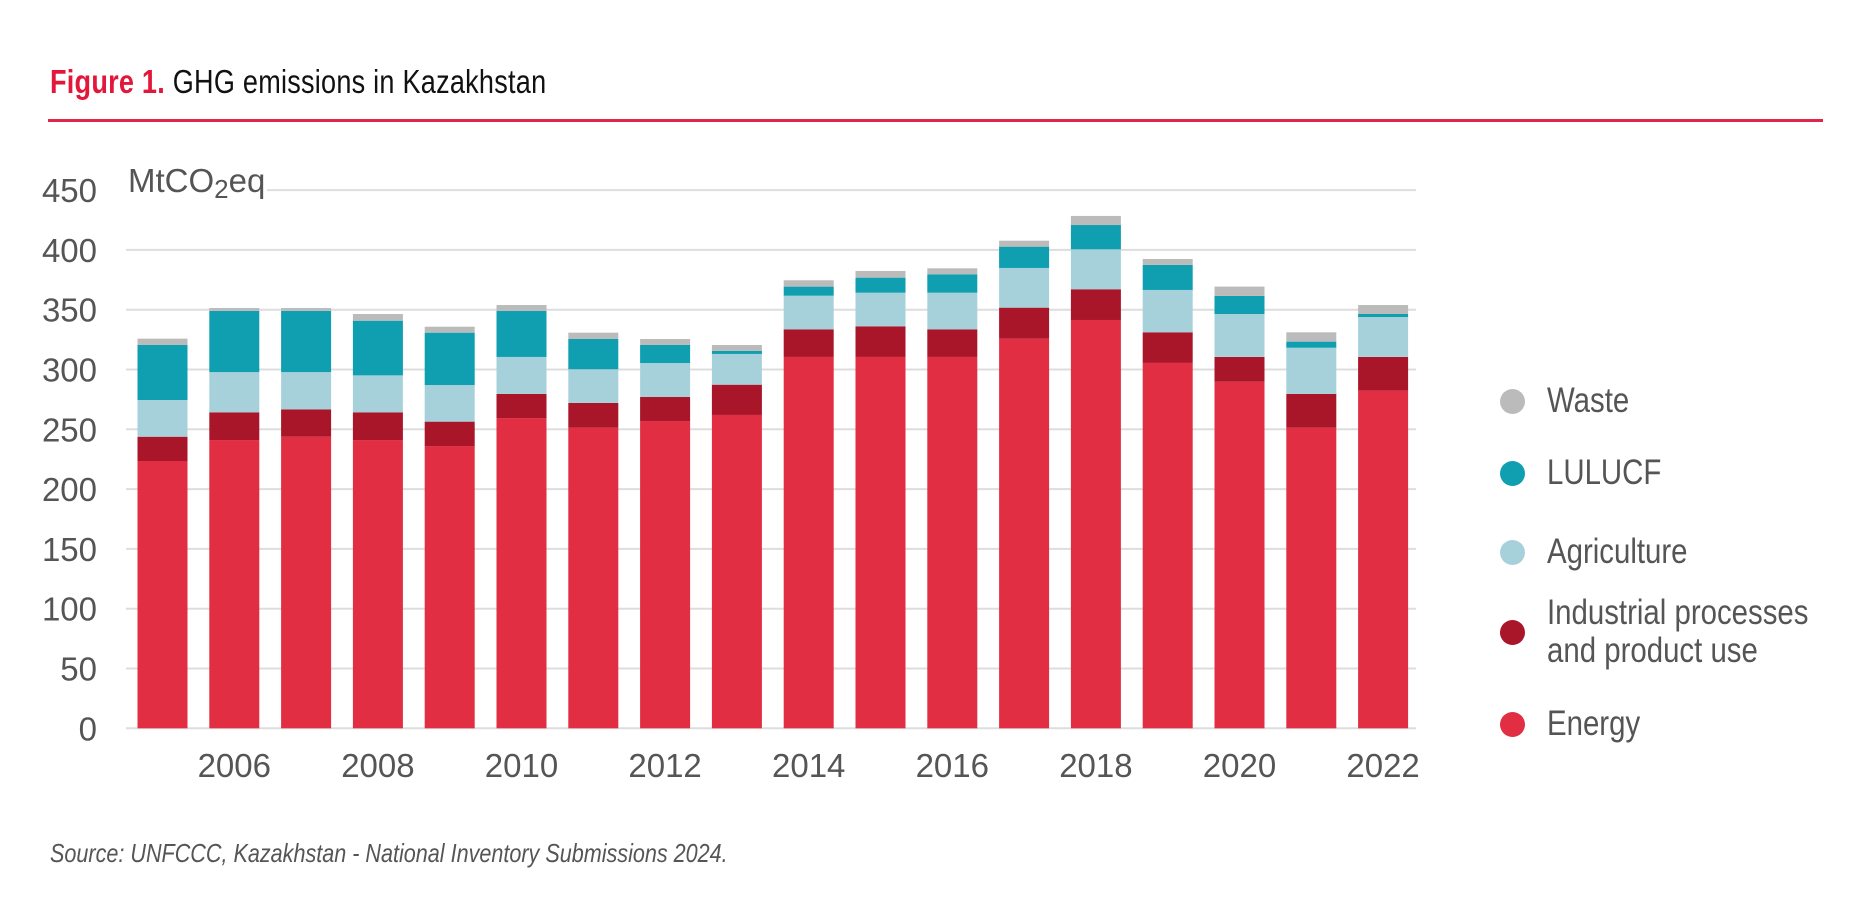  What do you see at coordinates (808, 312) in the screenshot?
I see `bar-segment-agriculture-2014` at bounding box center [808, 312].